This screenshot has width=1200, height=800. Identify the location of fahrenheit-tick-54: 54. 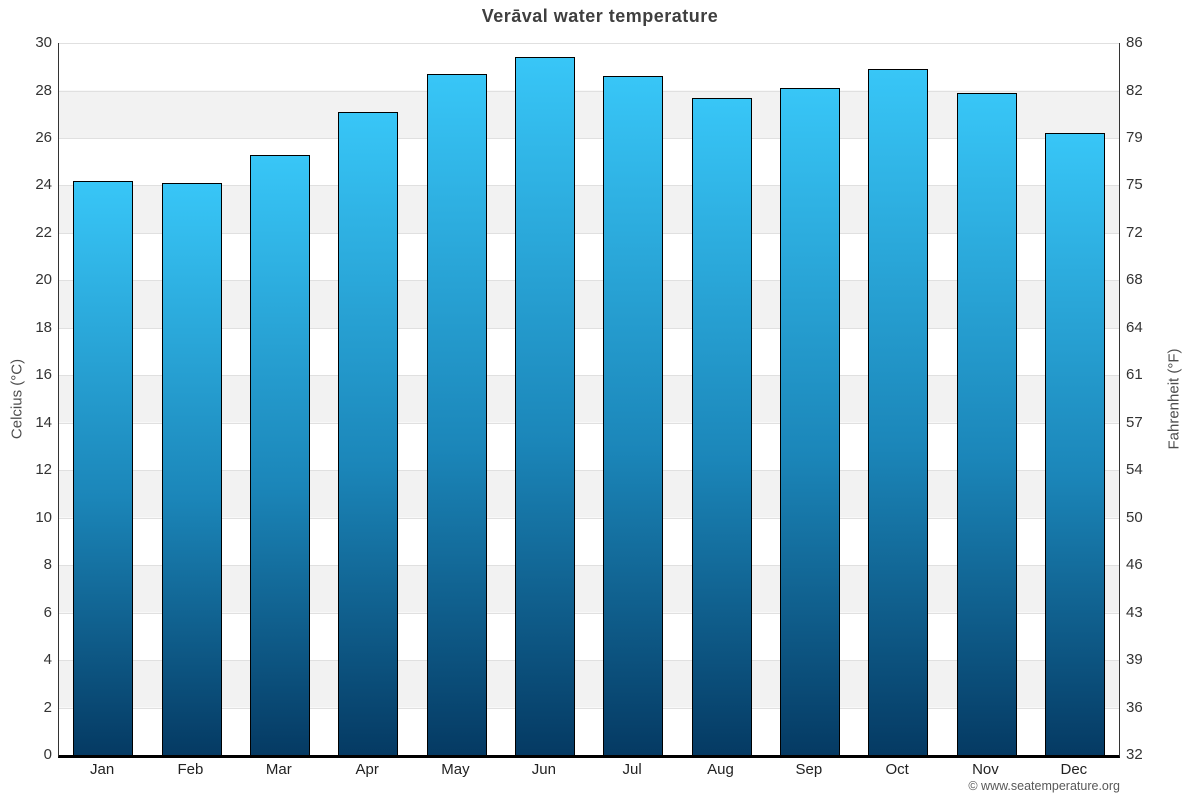
(1134, 470).